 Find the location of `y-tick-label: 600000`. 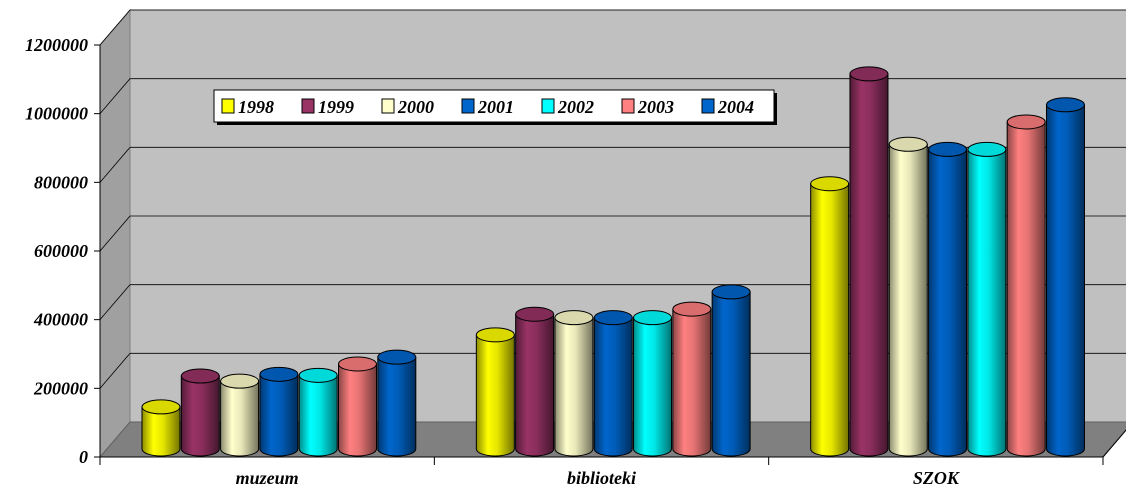

y-tick-label: 600000 is located at coordinates (61, 251).